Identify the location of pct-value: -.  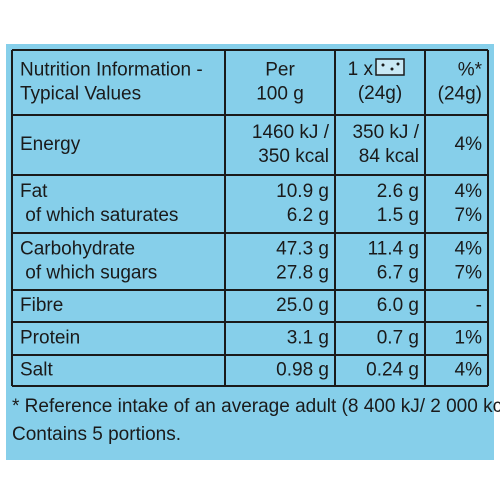
(479, 305).